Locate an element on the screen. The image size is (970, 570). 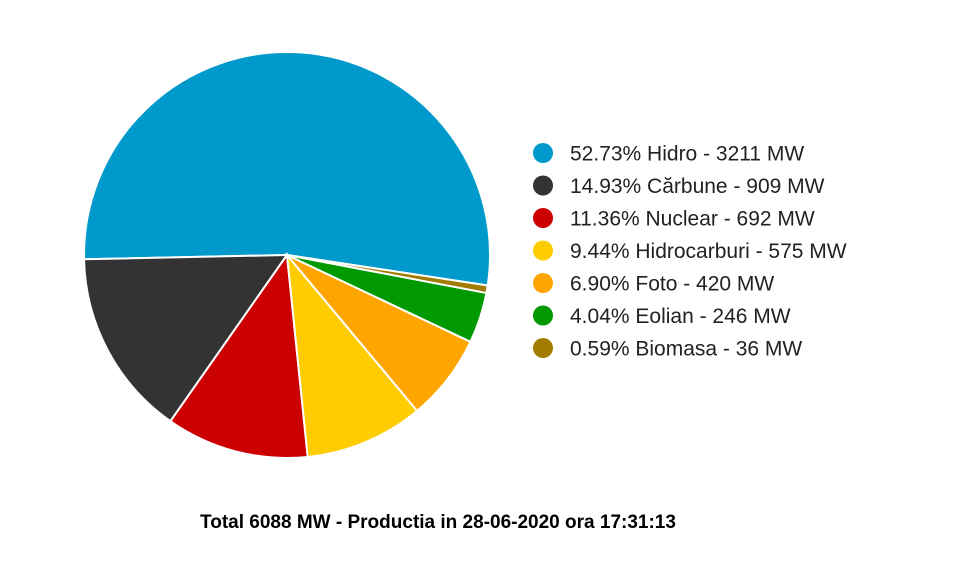
legend-marker-hidro is located at coordinates (543, 153).